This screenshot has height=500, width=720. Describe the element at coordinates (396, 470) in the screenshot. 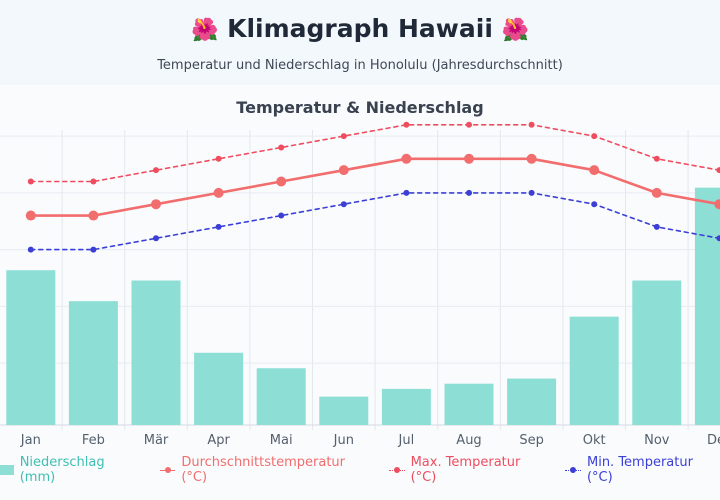

I see `legend-swatch-max` at that location.